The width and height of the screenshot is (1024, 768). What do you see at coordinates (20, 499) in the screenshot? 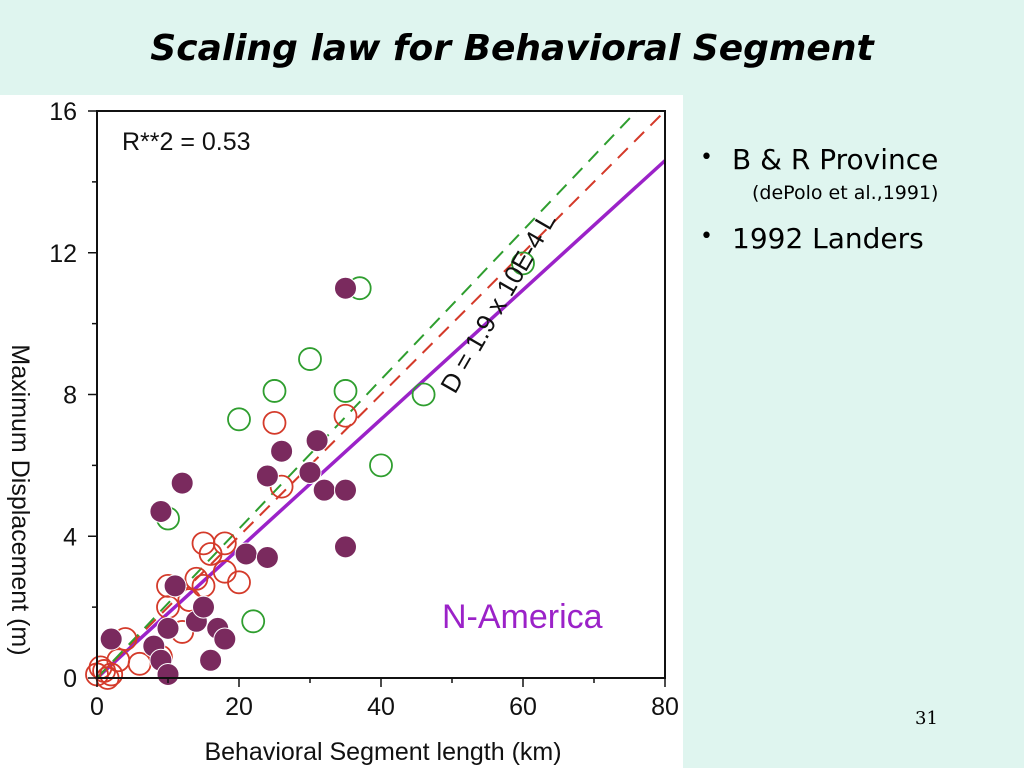
I see `y-axis-label: Maximum Displacement (m)` at bounding box center [20, 499].